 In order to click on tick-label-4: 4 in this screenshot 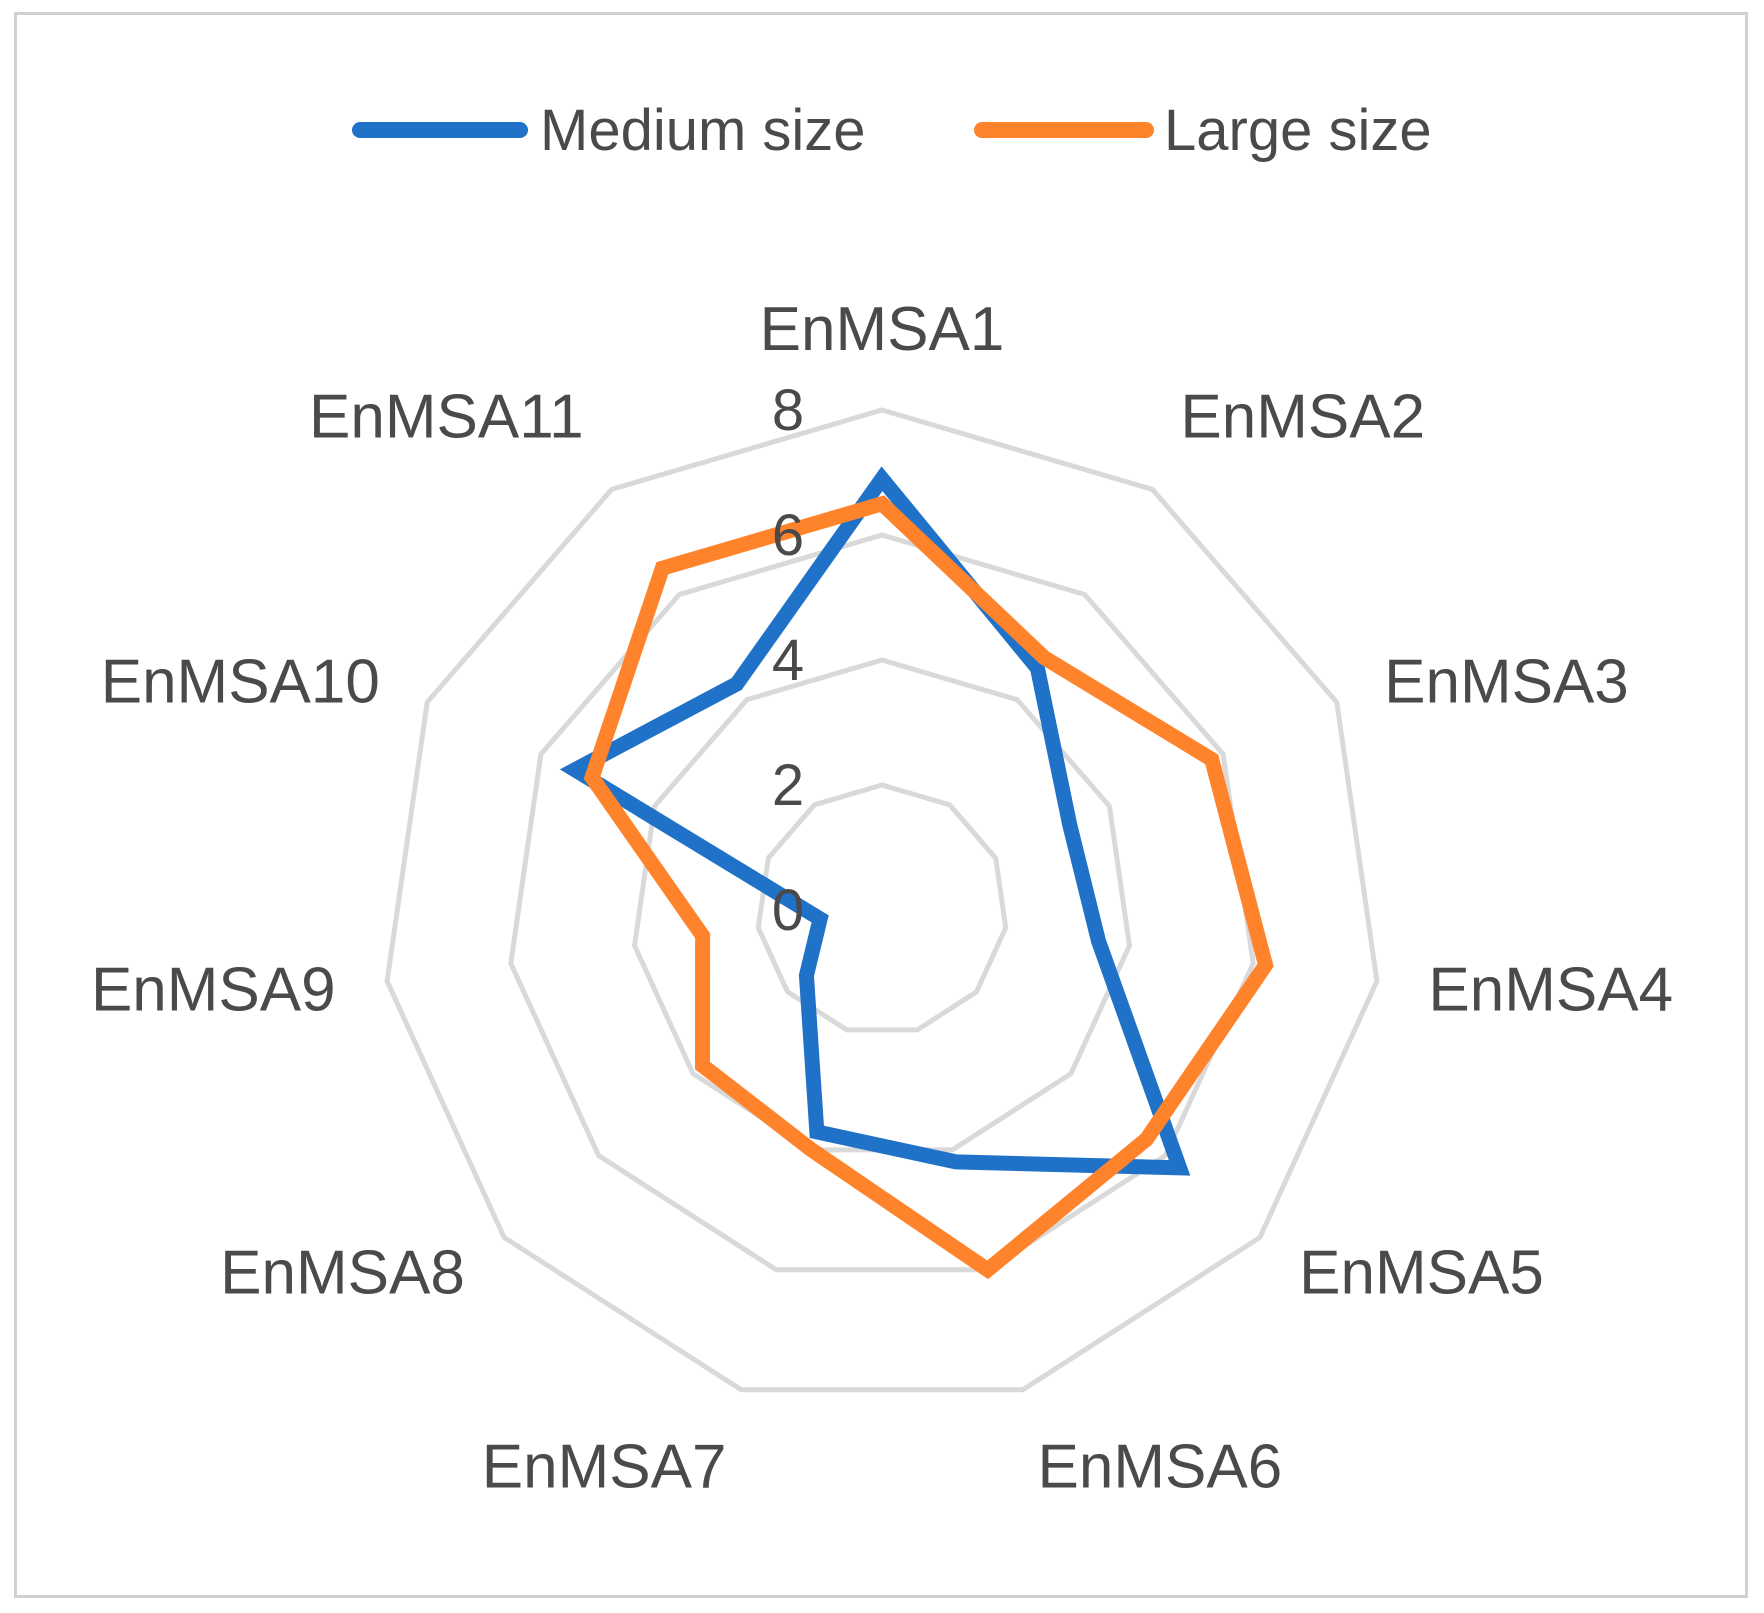, I will do `click(788, 660)`.